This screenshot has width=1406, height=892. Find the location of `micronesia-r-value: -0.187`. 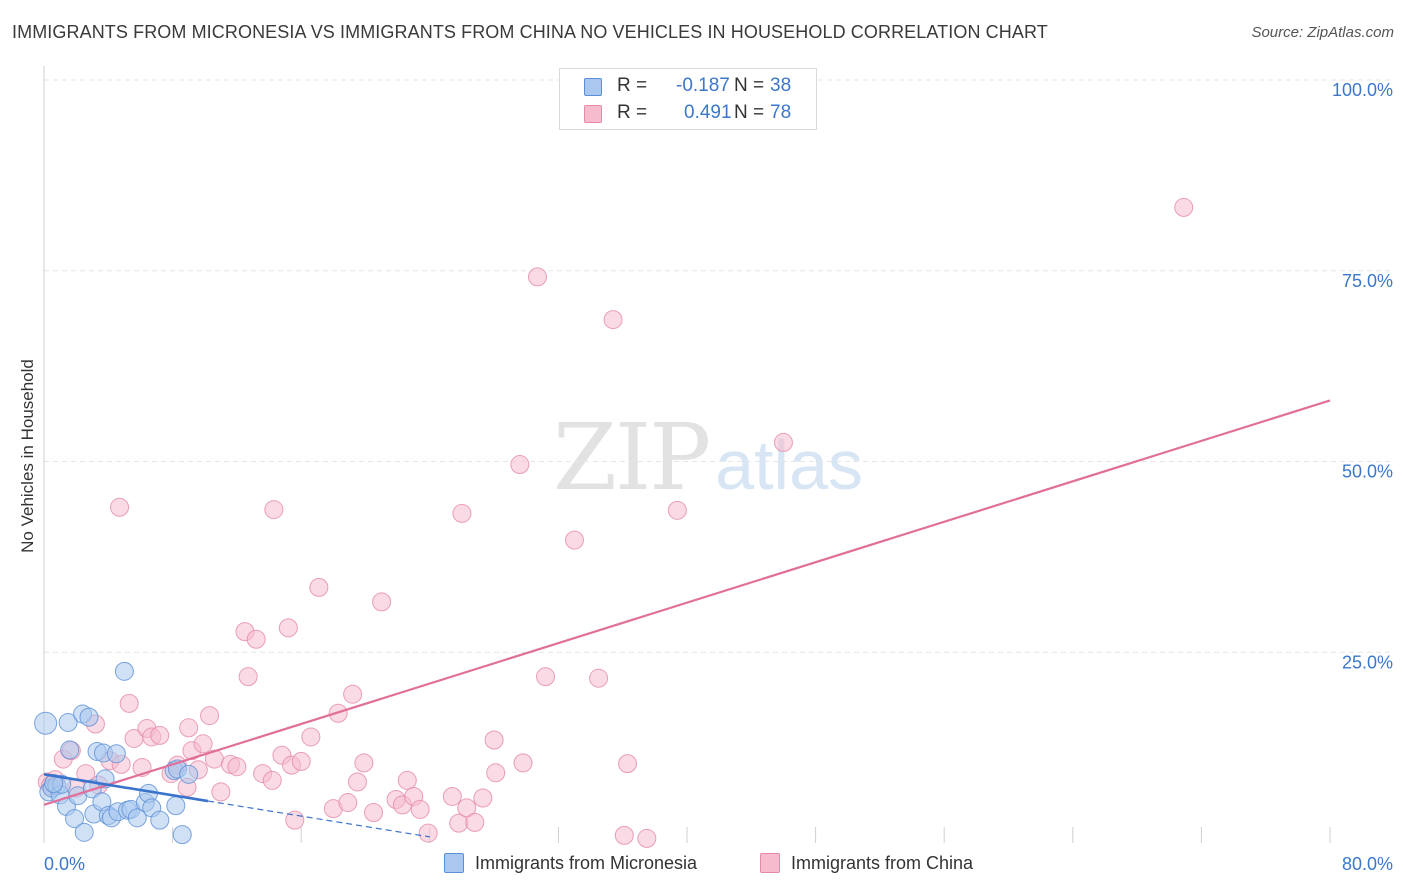

micronesia-r-value: -0.187 is located at coordinates (703, 85).